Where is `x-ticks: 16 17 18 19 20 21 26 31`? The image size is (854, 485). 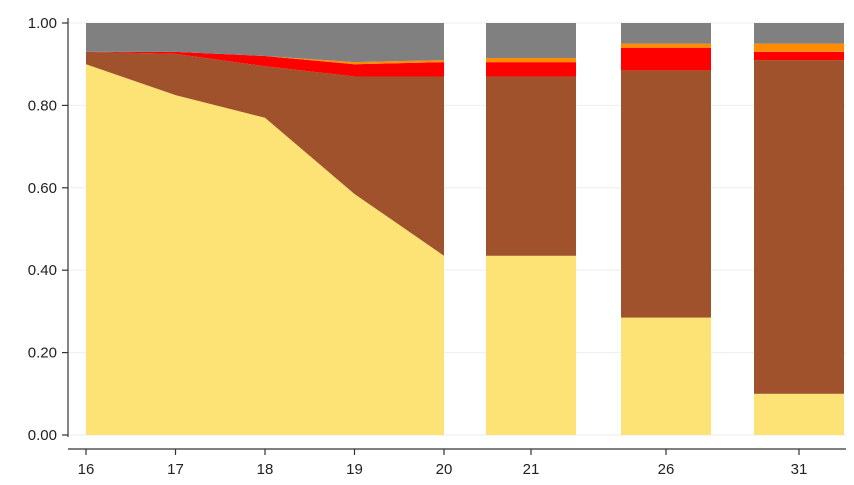
x-ticks: 16 17 18 19 20 21 26 31 is located at coordinates (443, 463).